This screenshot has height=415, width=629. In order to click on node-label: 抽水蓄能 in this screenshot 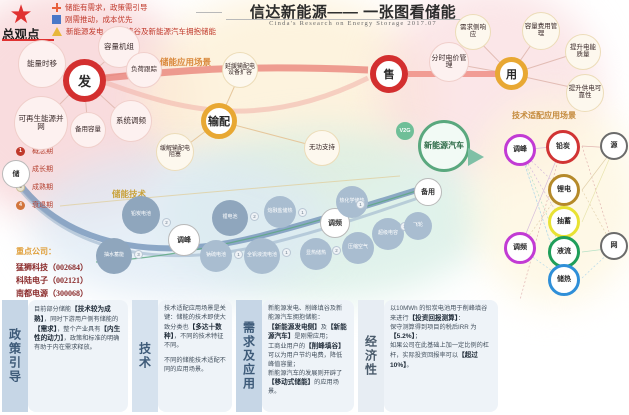, I will do `click(113, 255)`.